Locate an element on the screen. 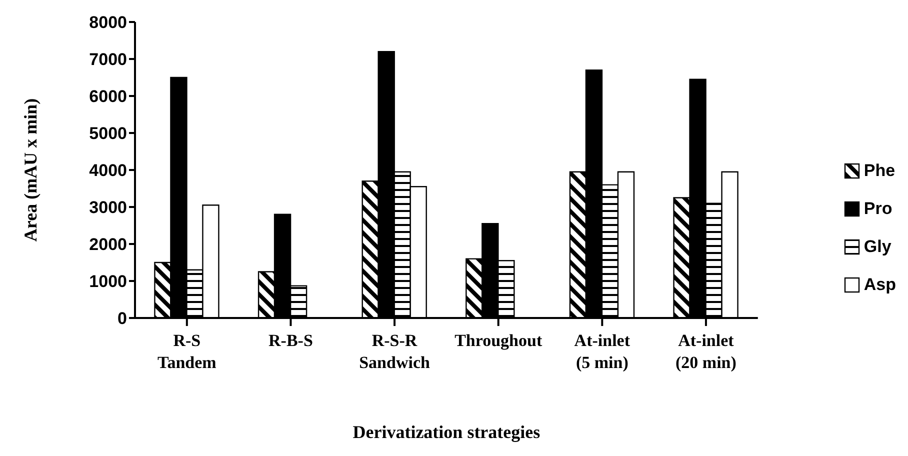 This screenshot has width=908, height=456. y-tick-label: 5000 is located at coordinates (108, 134).